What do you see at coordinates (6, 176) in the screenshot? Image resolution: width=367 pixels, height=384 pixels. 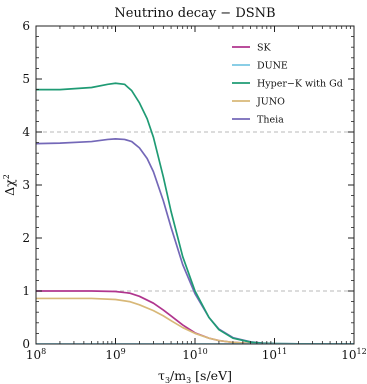 I see `y-label-sup: 2` at bounding box center [6, 176].